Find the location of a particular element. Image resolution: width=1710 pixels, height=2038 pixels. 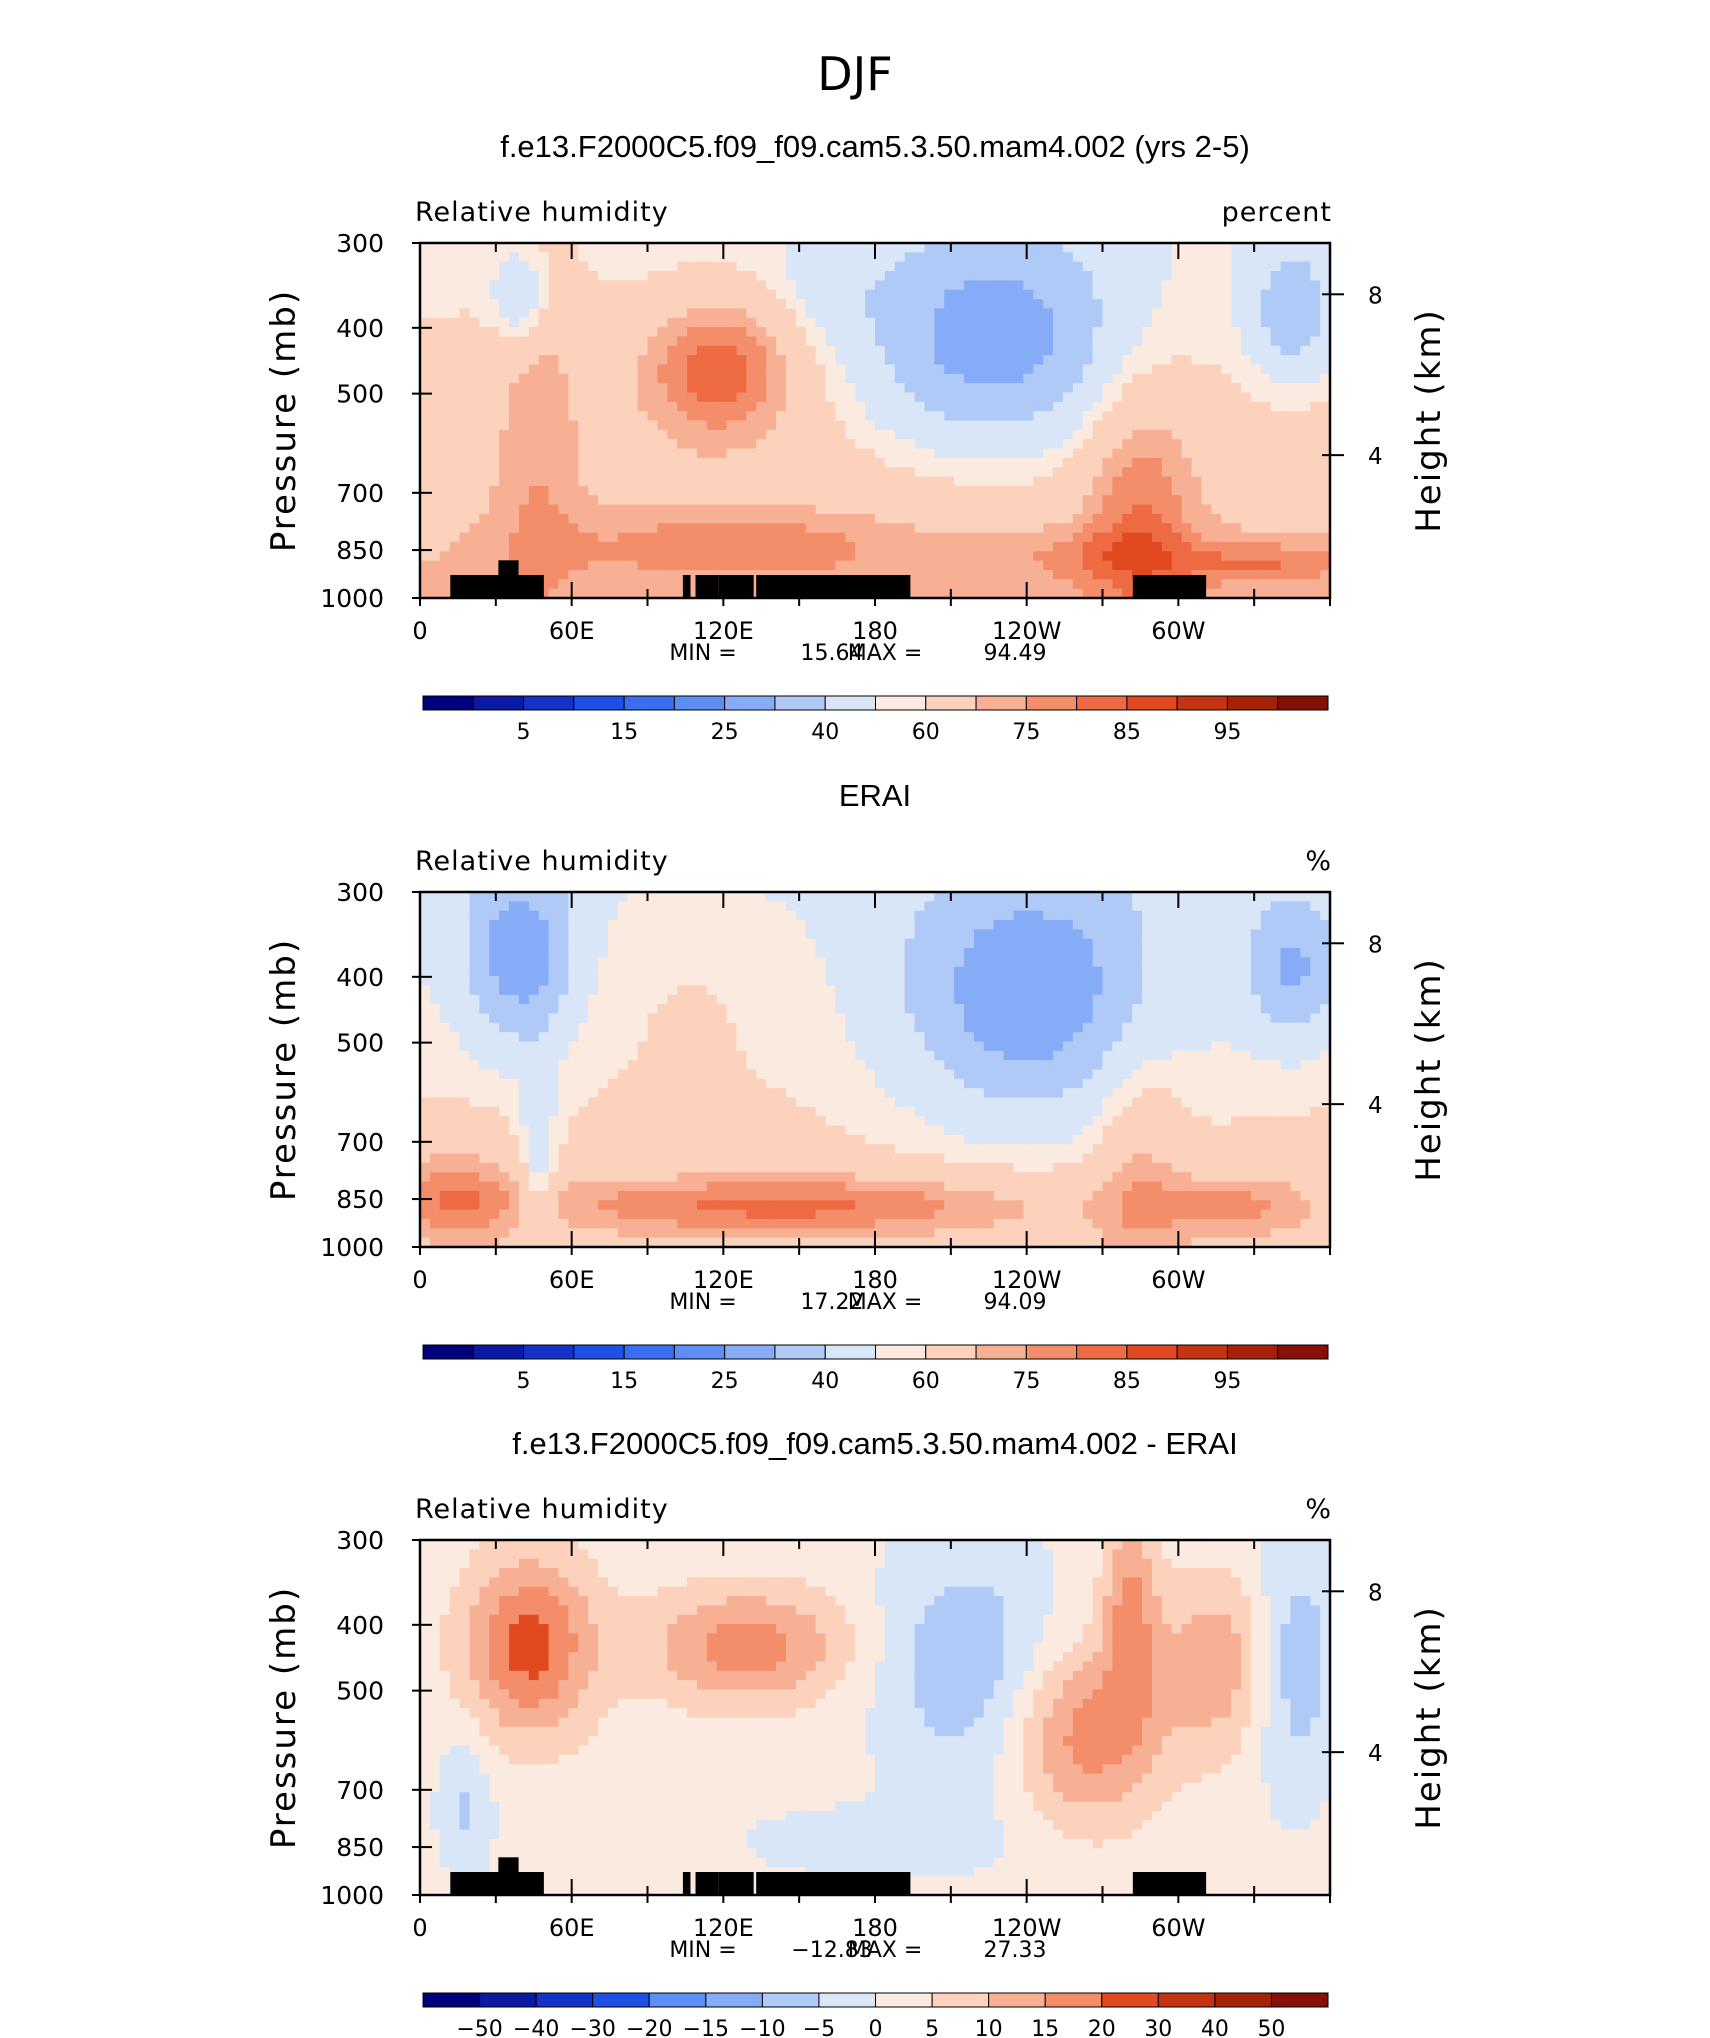

stat-max: 27.33 is located at coordinates (1015, 1950).